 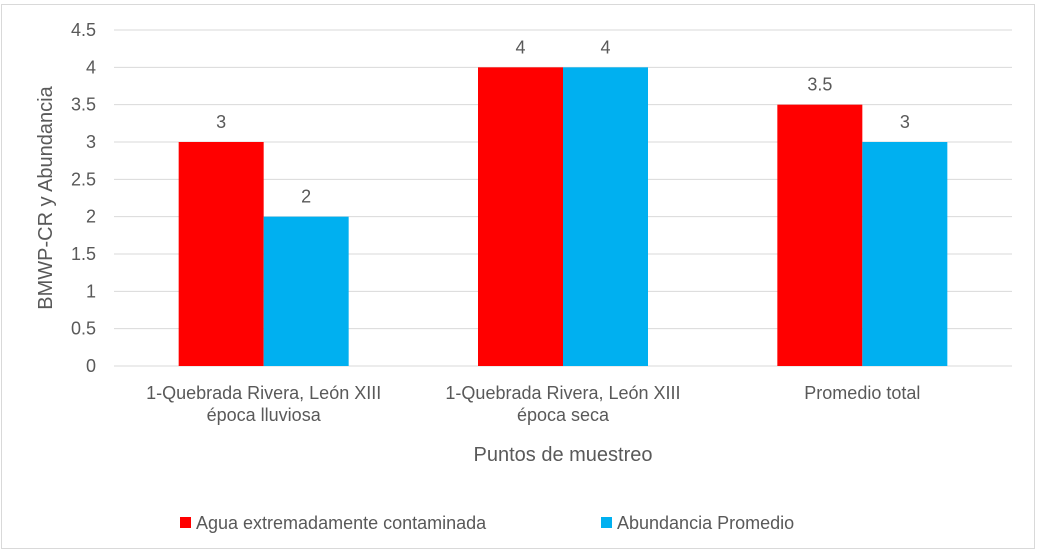 What do you see at coordinates (83, 254) in the screenshot?
I see `y-tick-label: 1.5` at bounding box center [83, 254].